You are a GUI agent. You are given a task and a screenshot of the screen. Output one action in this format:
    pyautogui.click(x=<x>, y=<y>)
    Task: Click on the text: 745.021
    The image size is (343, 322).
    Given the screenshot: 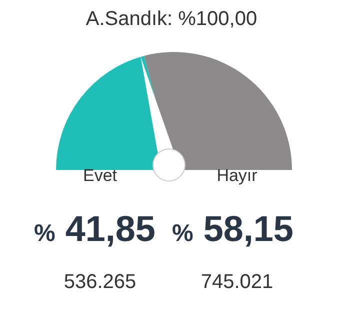 What is the action you would take?
    pyautogui.click(x=237, y=282)
    